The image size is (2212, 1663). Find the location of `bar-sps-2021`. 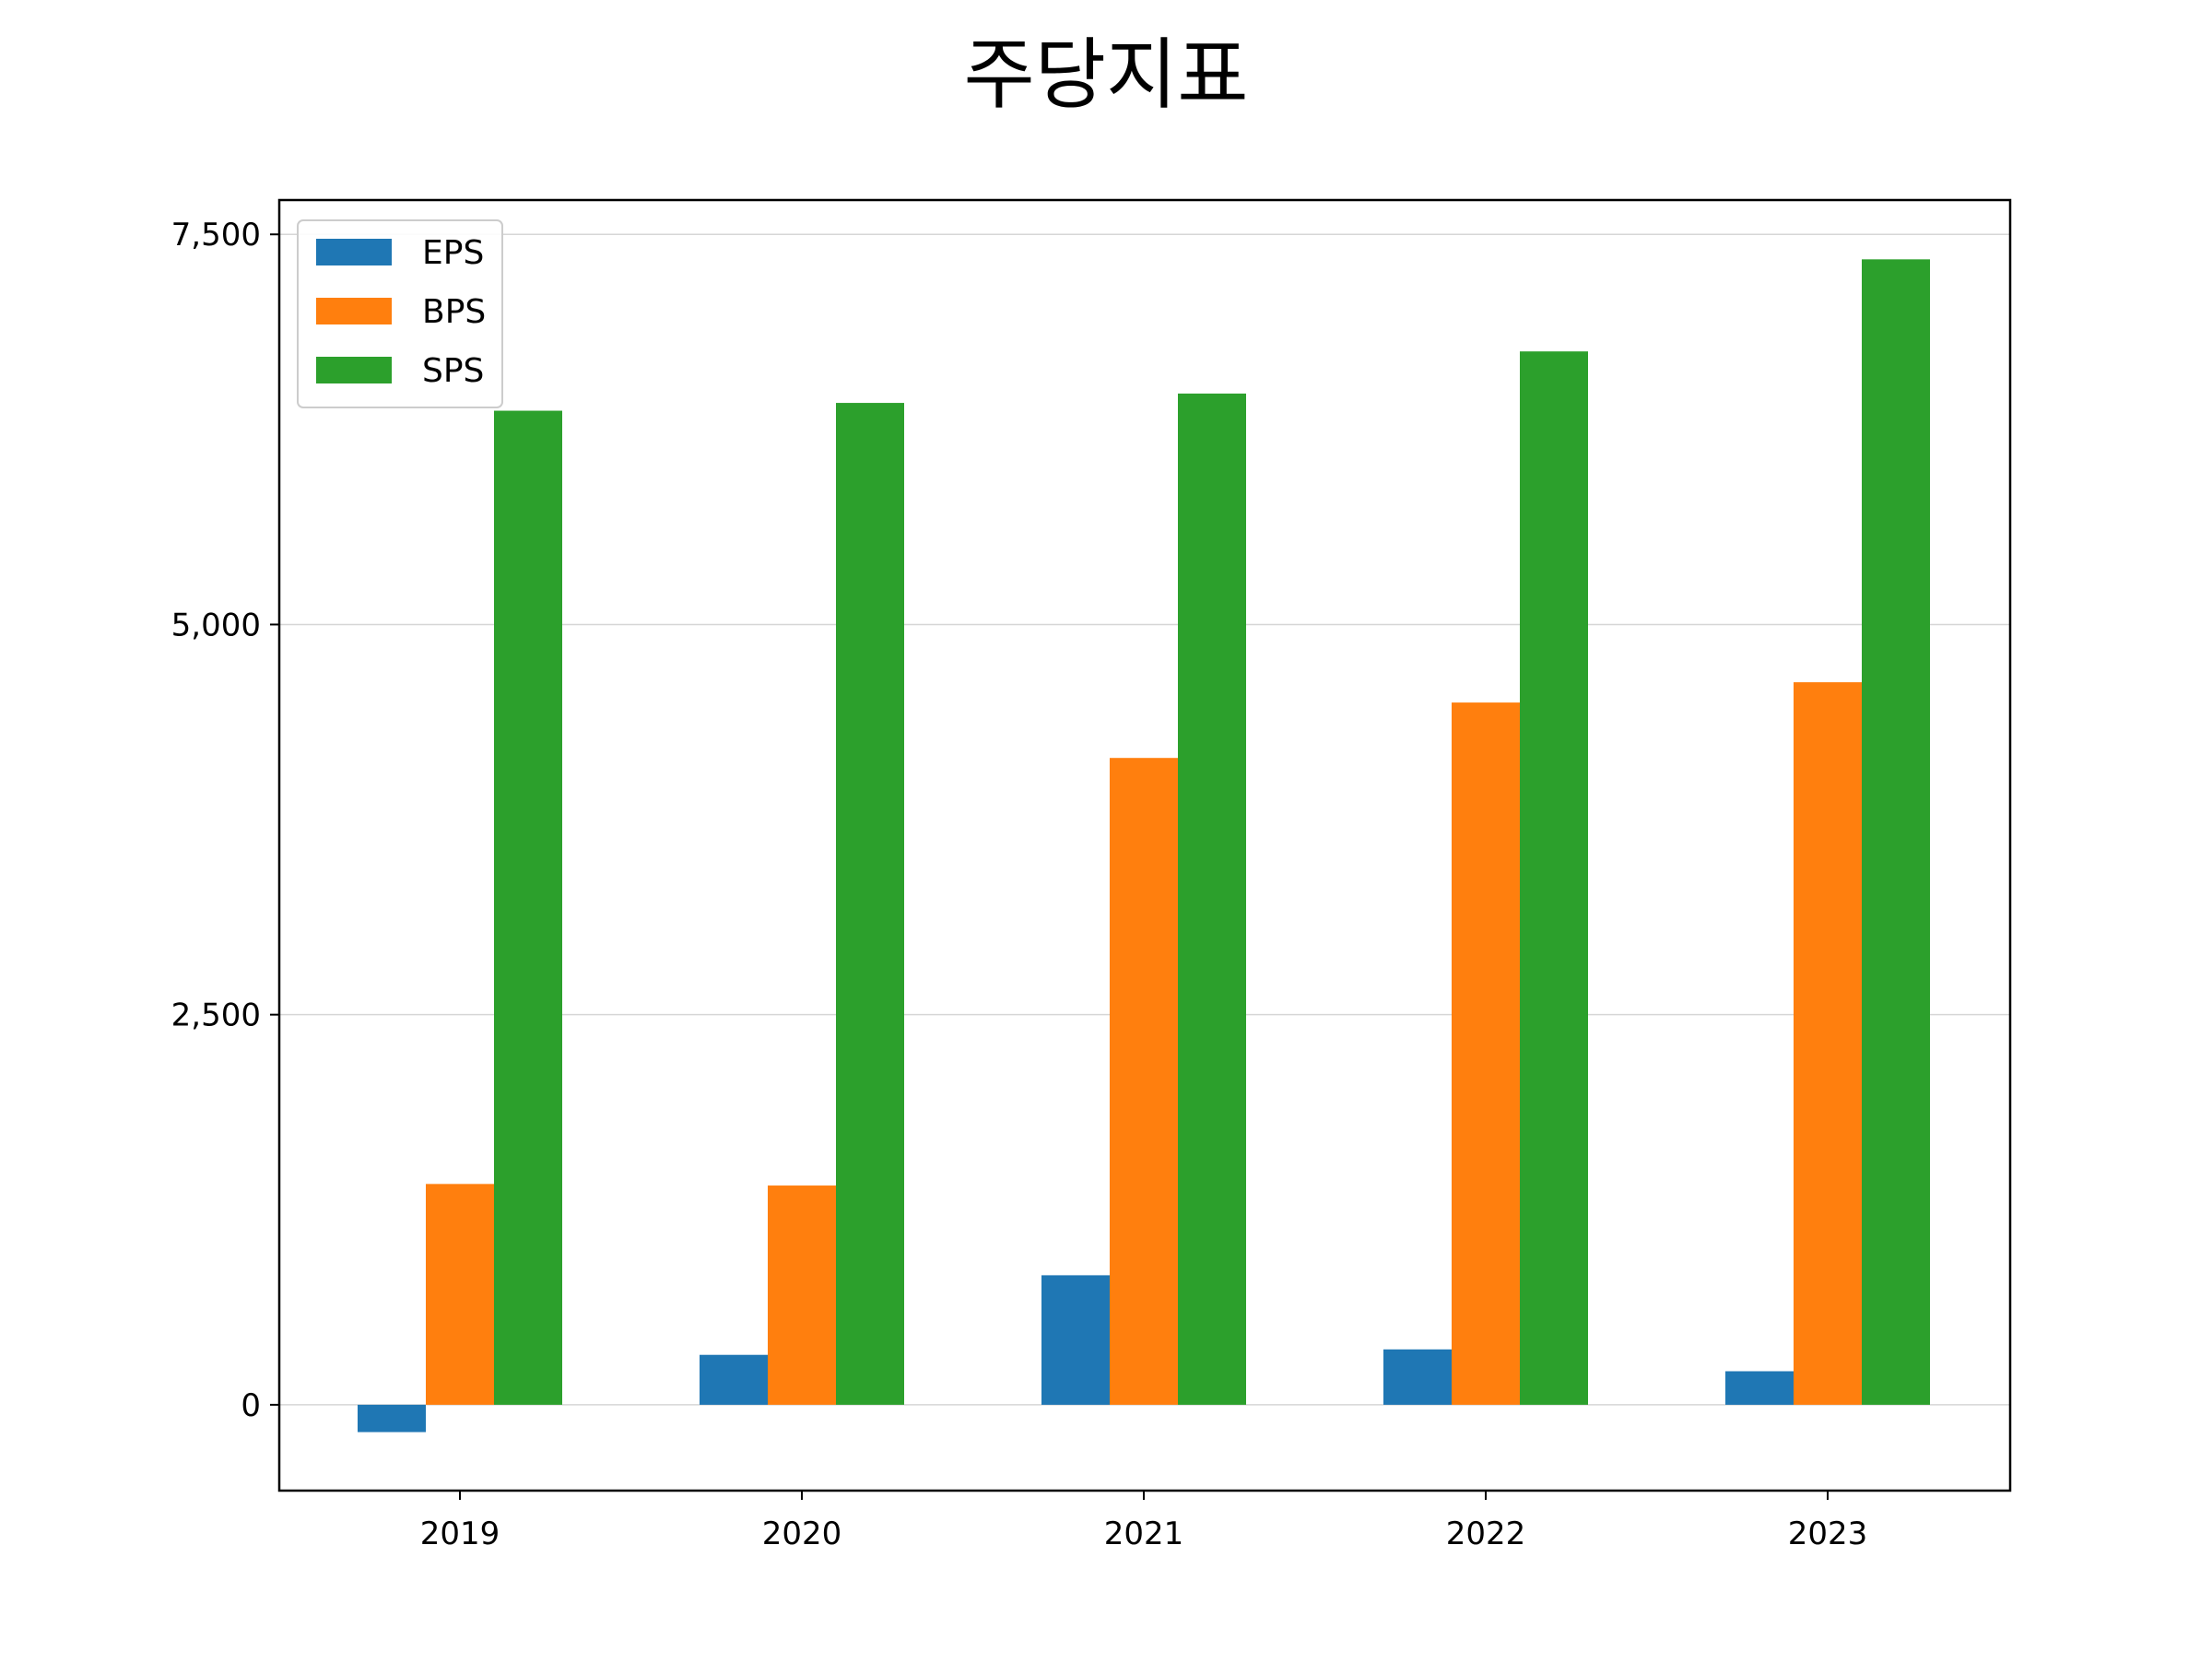

bar-sps-2021 is located at coordinates (1212, 899).